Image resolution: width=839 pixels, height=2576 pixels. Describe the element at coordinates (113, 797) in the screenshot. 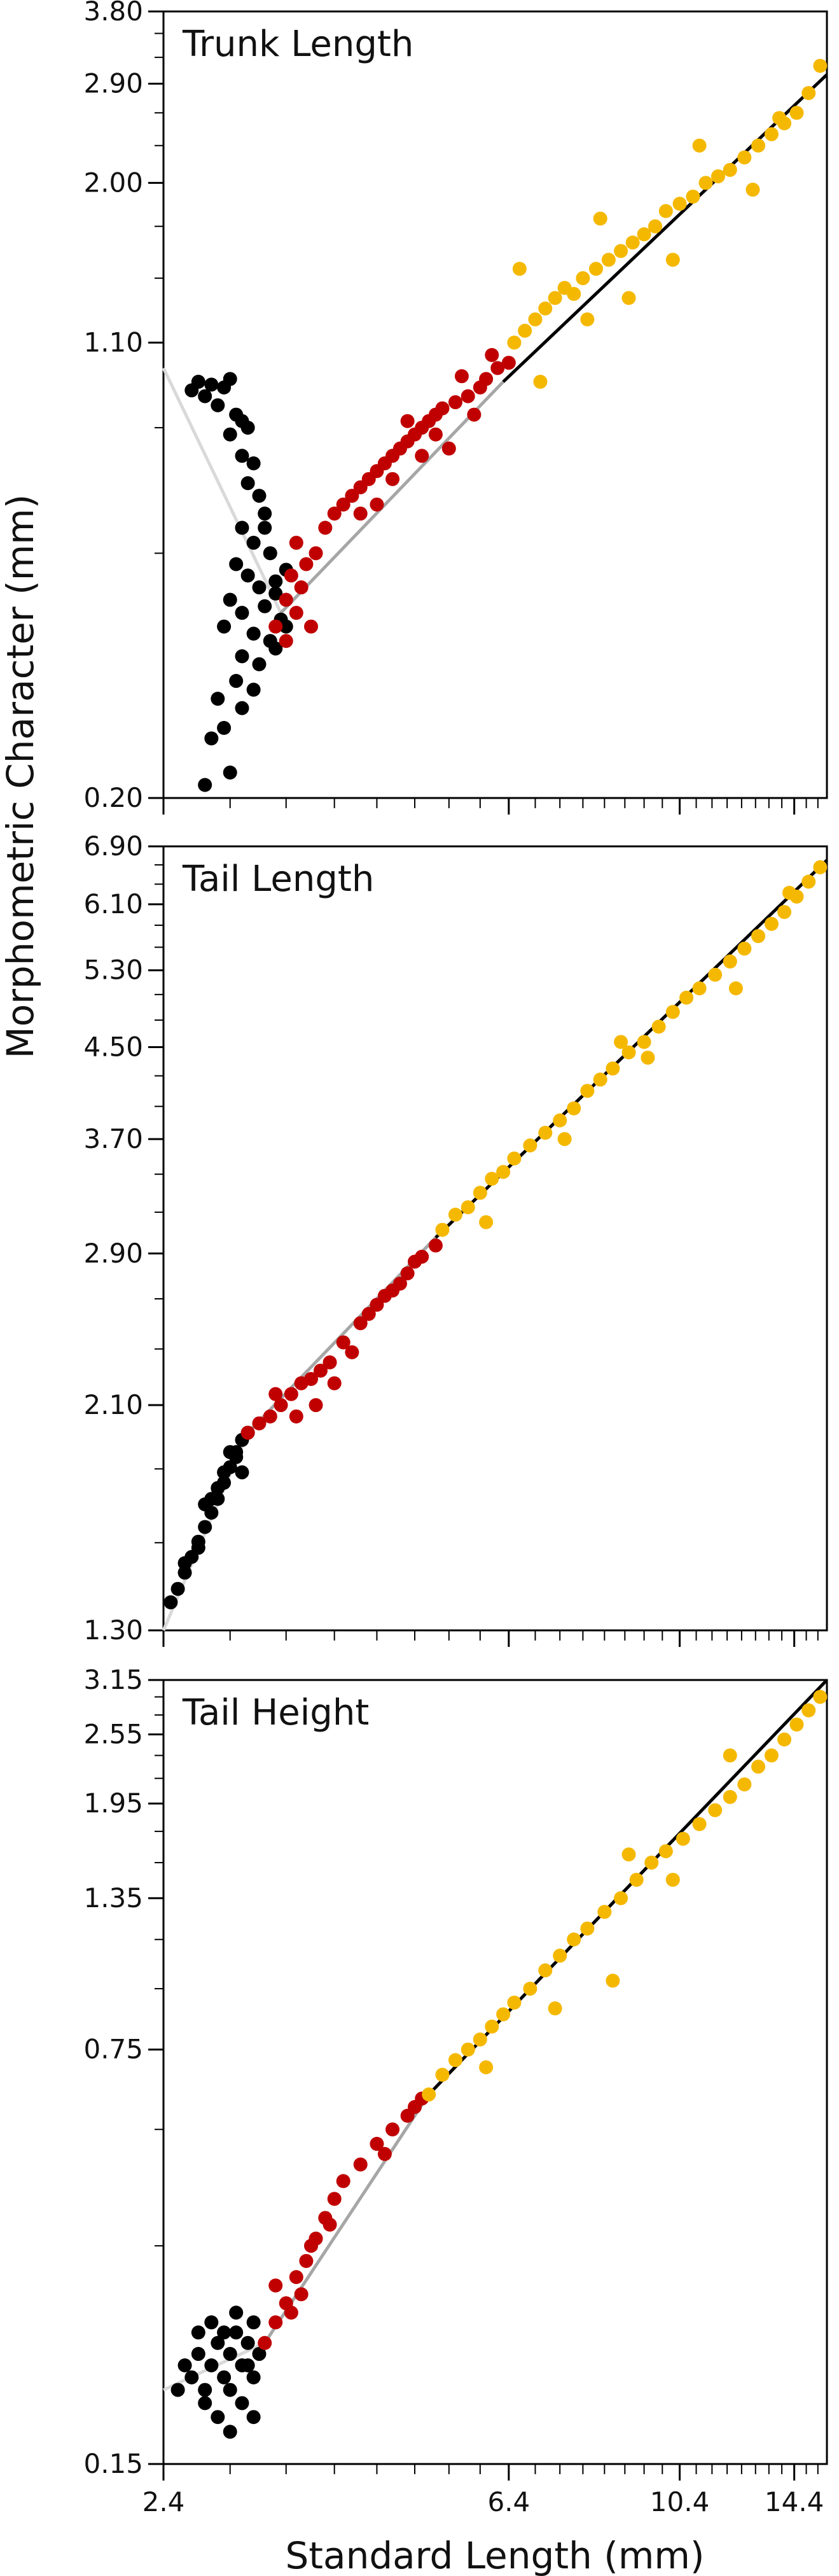

I see `y-tick-label: 0.20` at that location.